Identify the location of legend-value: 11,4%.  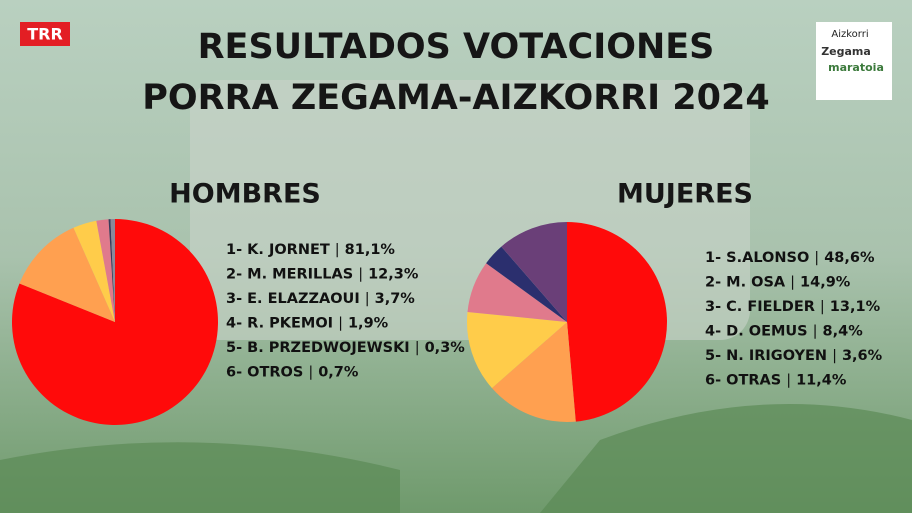
(821, 381).